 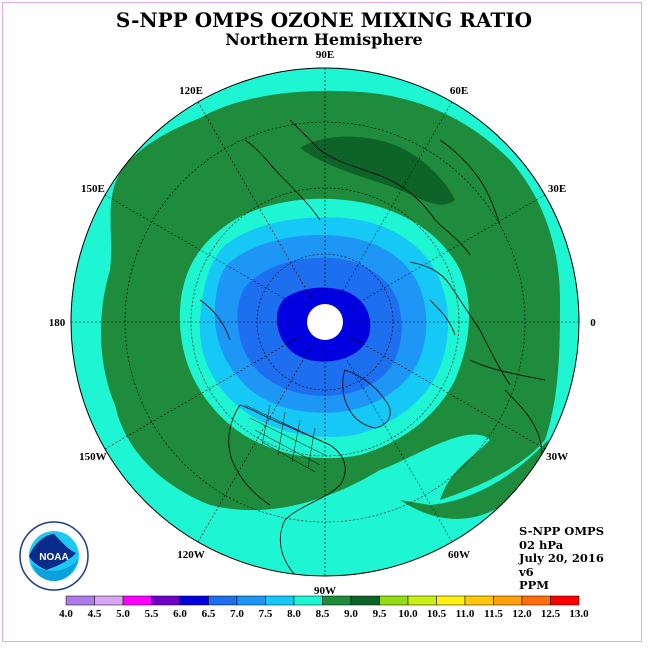 I want to click on colorbar-swatch-8.0, so click(x=308, y=600).